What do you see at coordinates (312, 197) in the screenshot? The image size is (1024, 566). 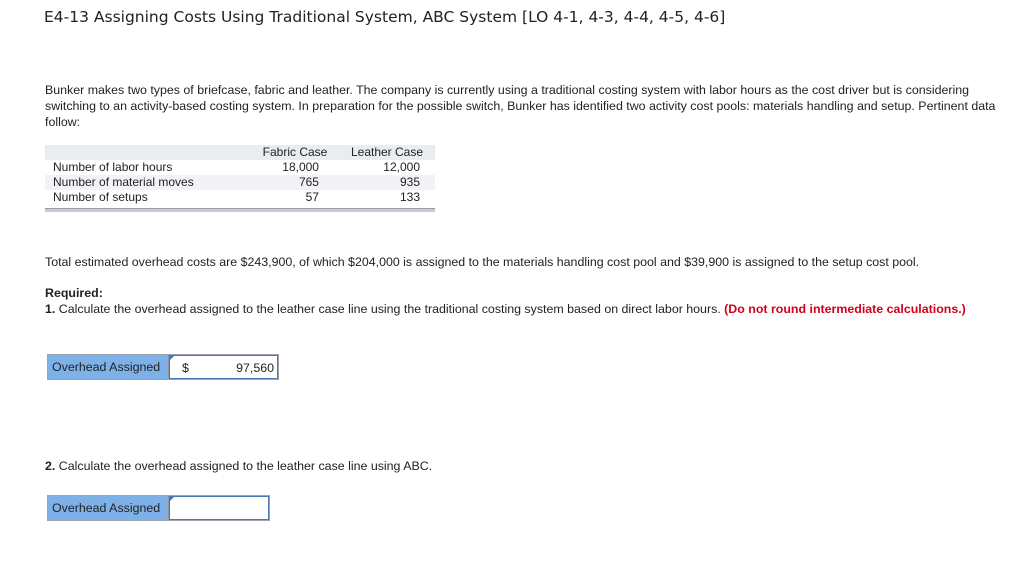 I see `cell: 57` at bounding box center [312, 197].